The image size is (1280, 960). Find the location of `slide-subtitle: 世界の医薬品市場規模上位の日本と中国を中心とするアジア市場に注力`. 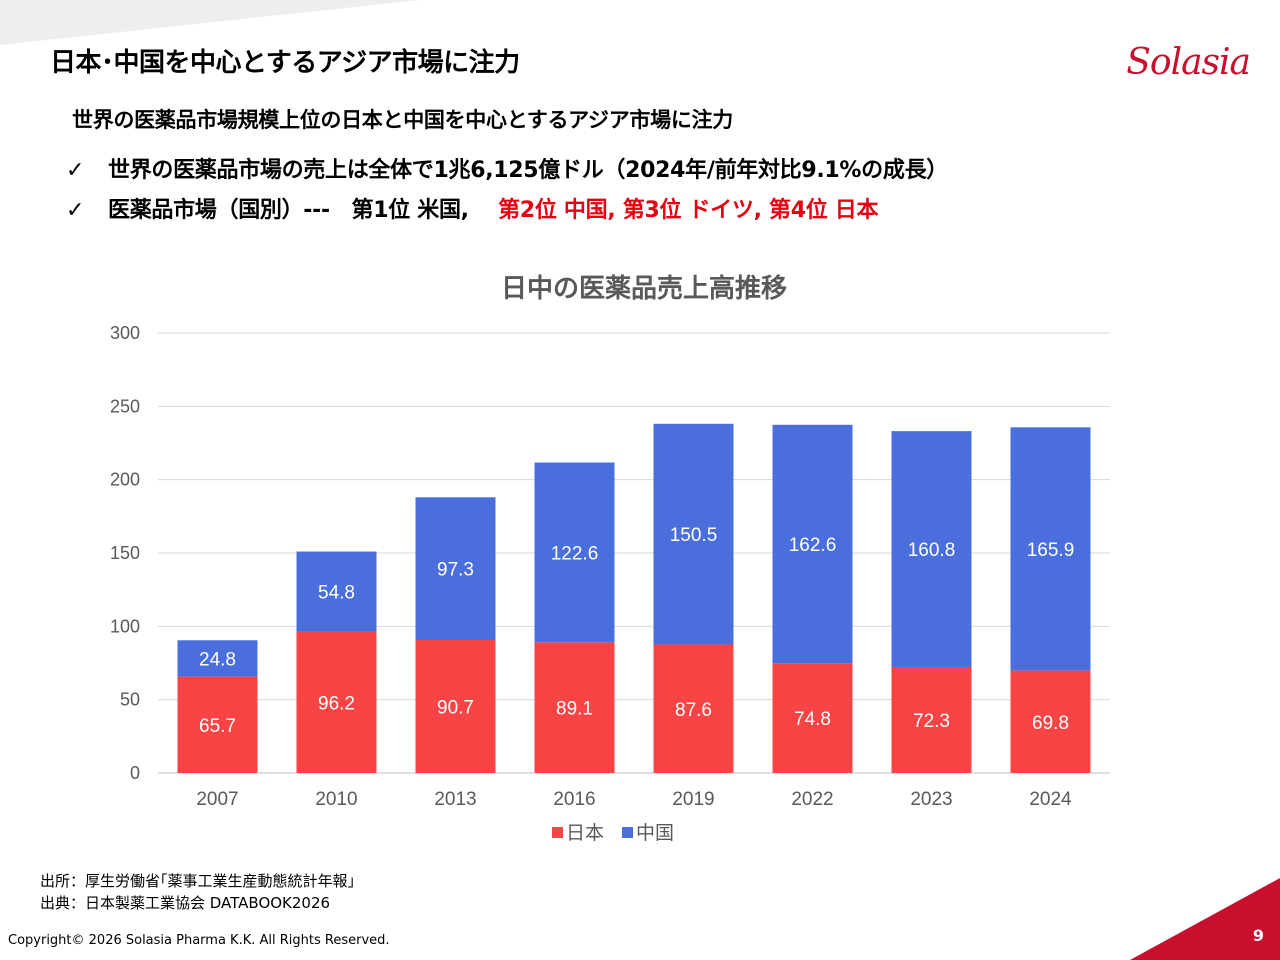

slide-subtitle: 世界の医薬品市場規模上位の日本と中国を中心とするアジア市場に注力 is located at coordinates (402, 120).